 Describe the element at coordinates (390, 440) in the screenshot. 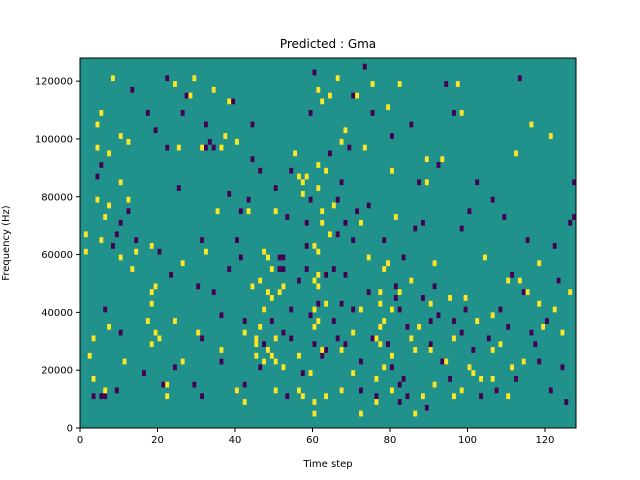

I see `x-tick-label: 80` at that location.